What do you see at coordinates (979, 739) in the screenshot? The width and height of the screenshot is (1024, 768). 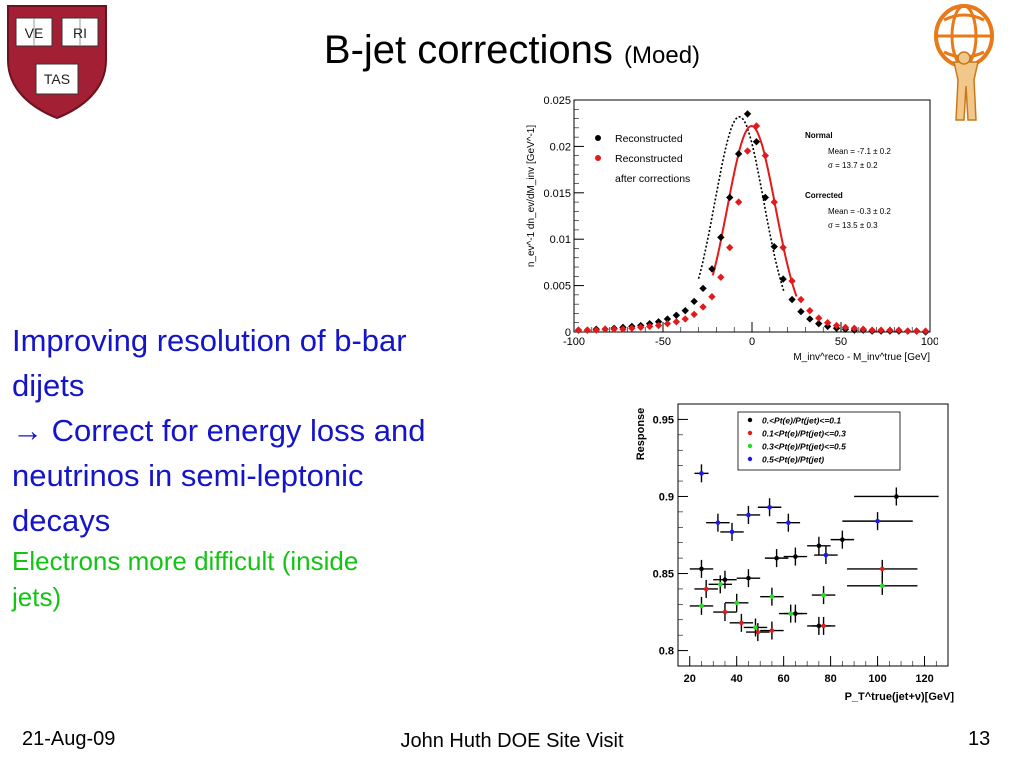 I see `footer-page: 13` at bounding box center [979, 739].